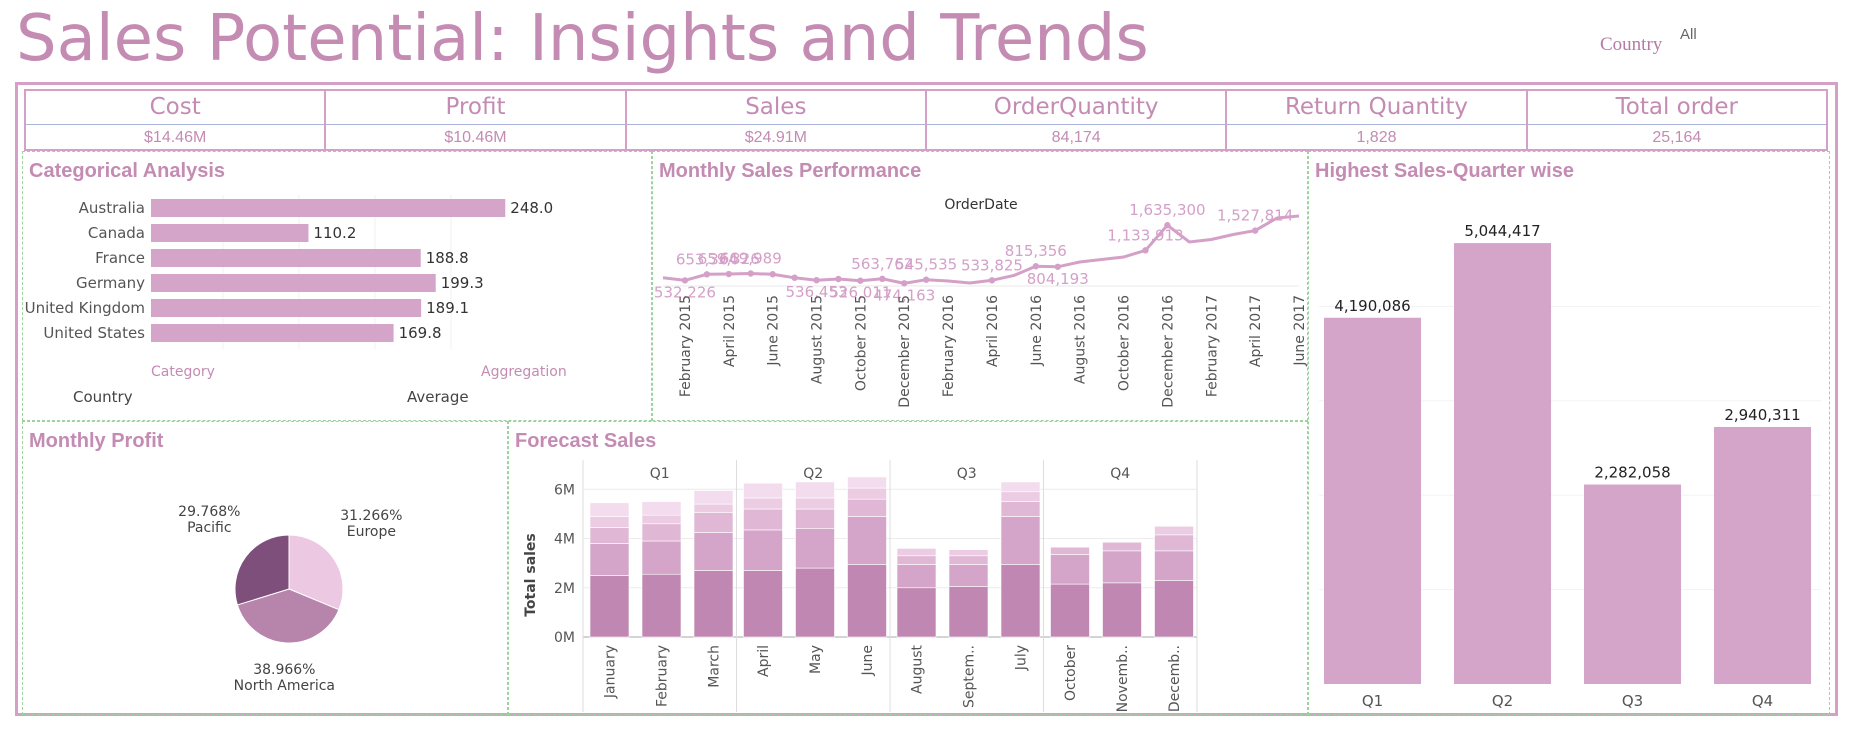 The height and width of the screenshot is (730, 1850). Describe the element at coordinates (175, 107) in the screenshot. I see `kpi-title: Cost` at that location.